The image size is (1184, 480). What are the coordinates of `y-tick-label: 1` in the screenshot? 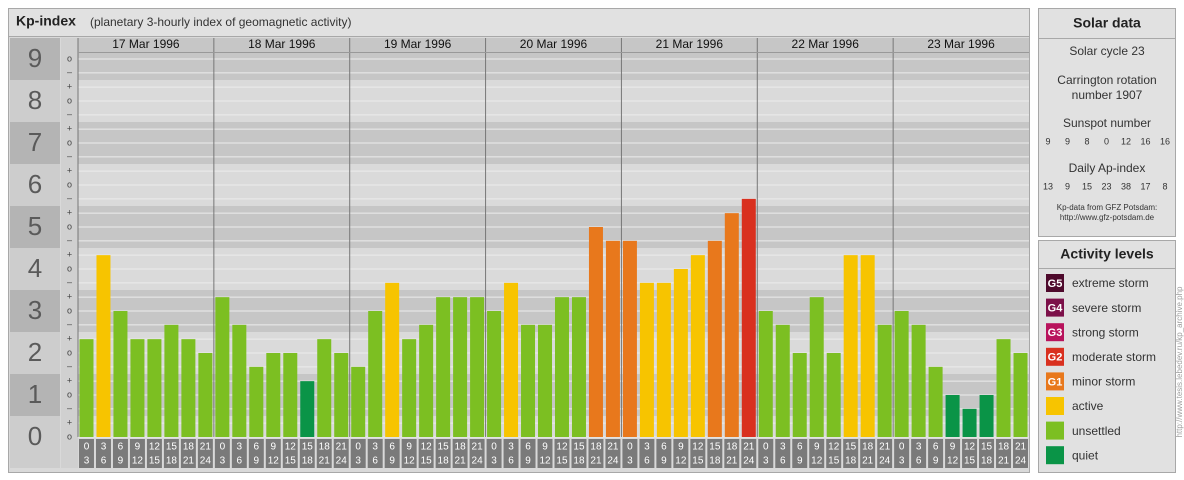 It's located at (35, 394).